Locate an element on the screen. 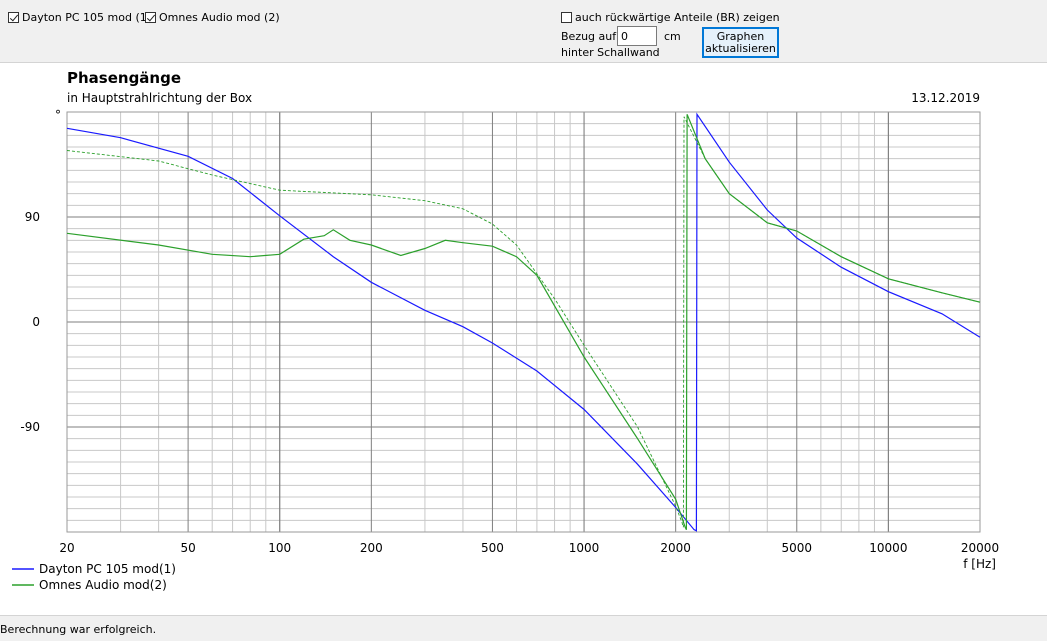  driver1-checkbox: Dayton PC 105 mod (1) is located at coordinates (79, 17).